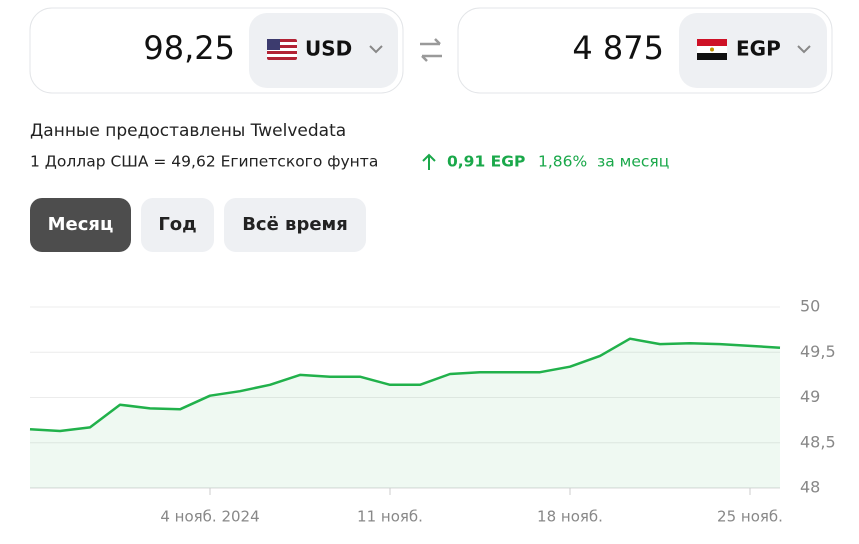 This screenshot has width=859, height=544. Describe the element at coordinates (758, 49) in the screenshot. I see `to-code: EGP` at that location.